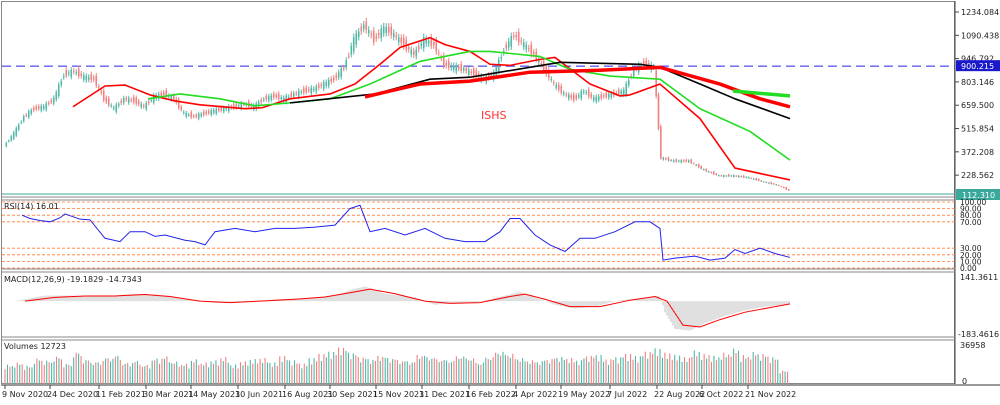 The height and width of the screenshot is (405, 1000). Describe the element at coordinates (977, 59) in the screenshot. I see `price-tick-label: 946.792` at that location.